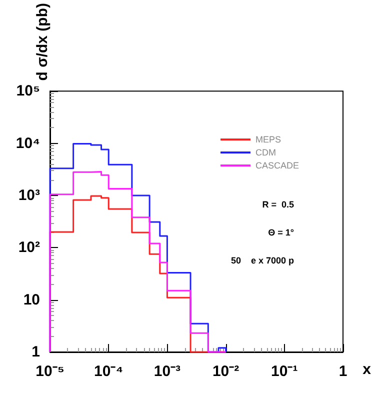  Describe the element at coordinates (268, 139) in the screenshot. I see `legend-label: MEPS` at that location.